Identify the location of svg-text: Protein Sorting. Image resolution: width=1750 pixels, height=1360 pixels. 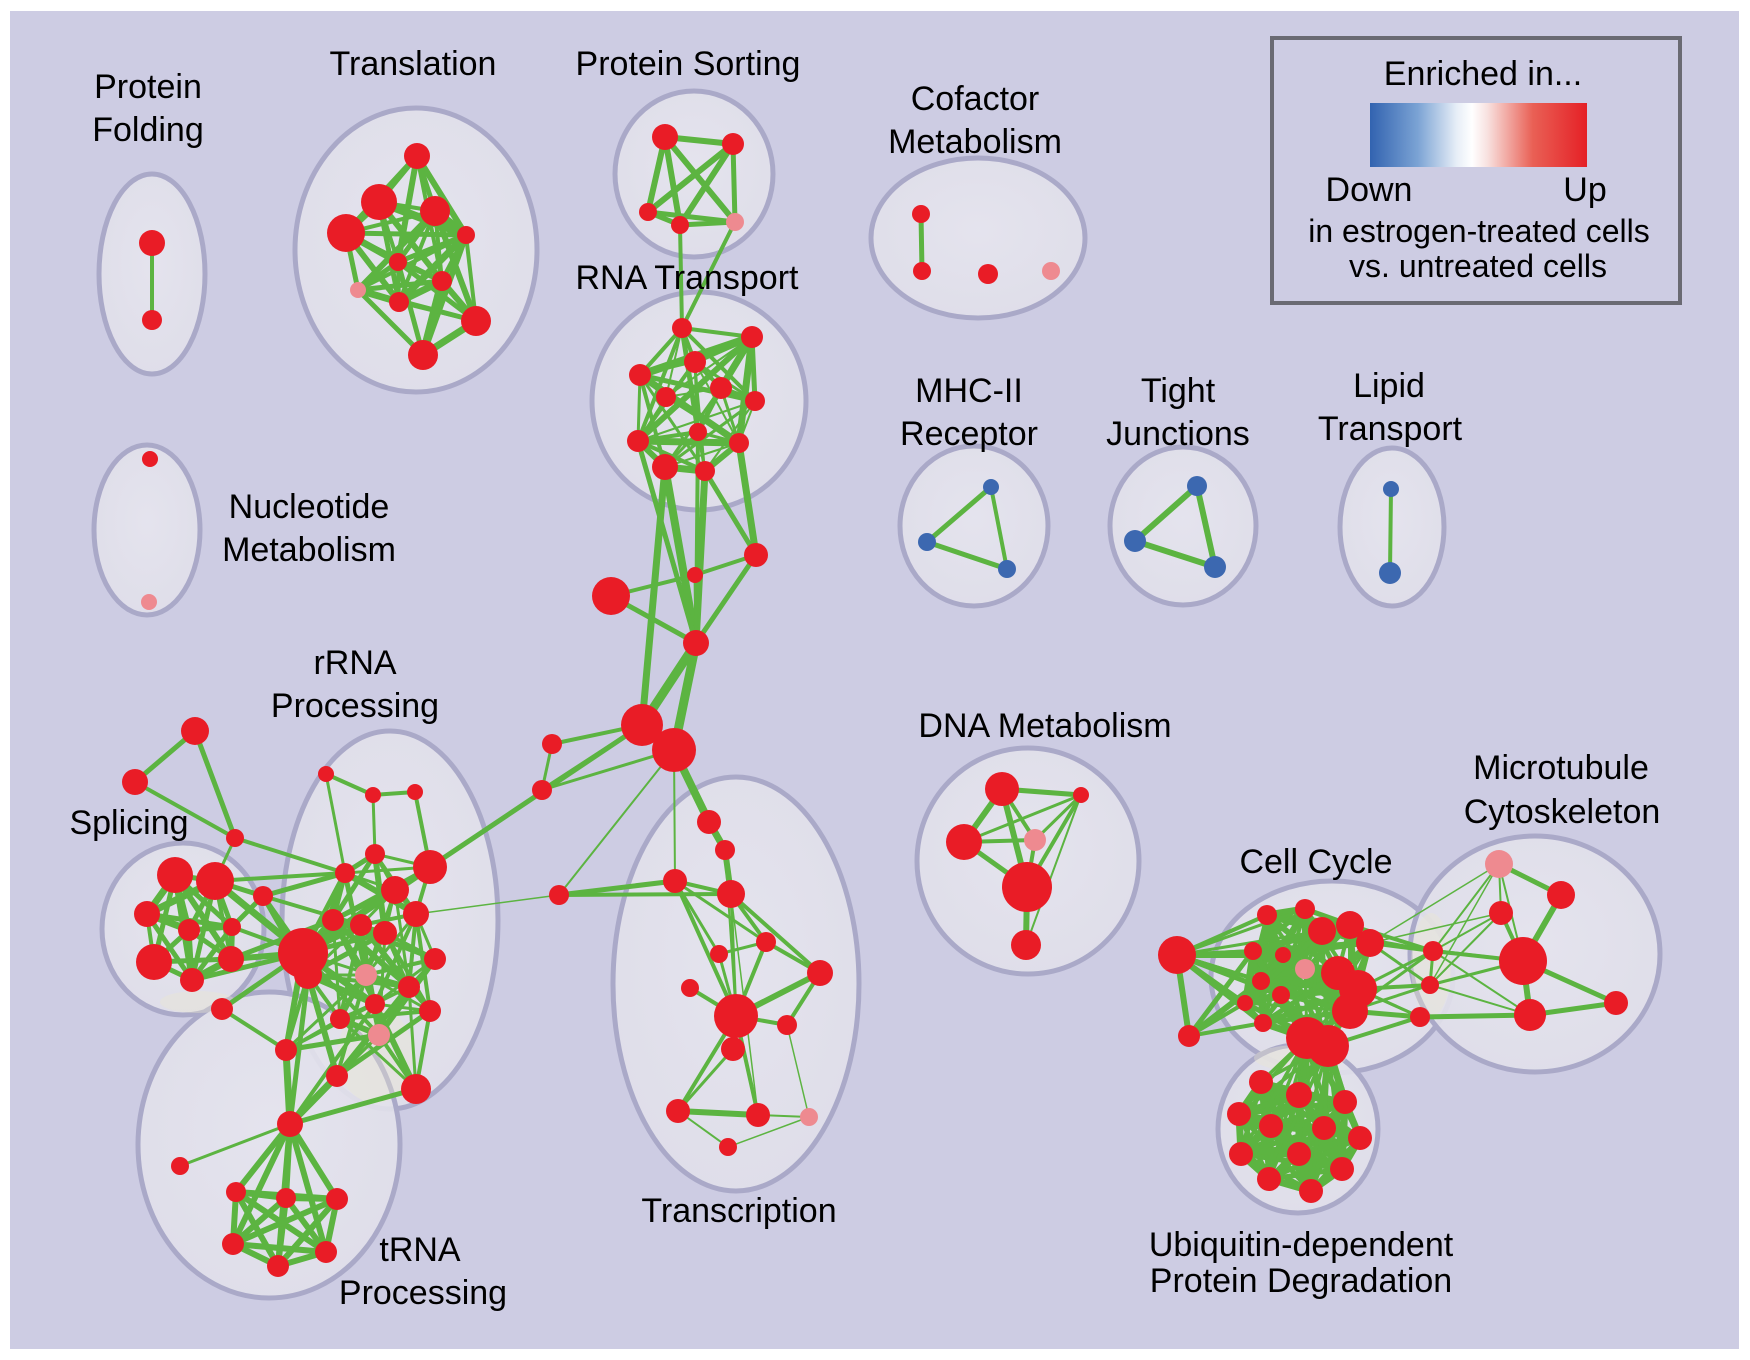
(688, 64).